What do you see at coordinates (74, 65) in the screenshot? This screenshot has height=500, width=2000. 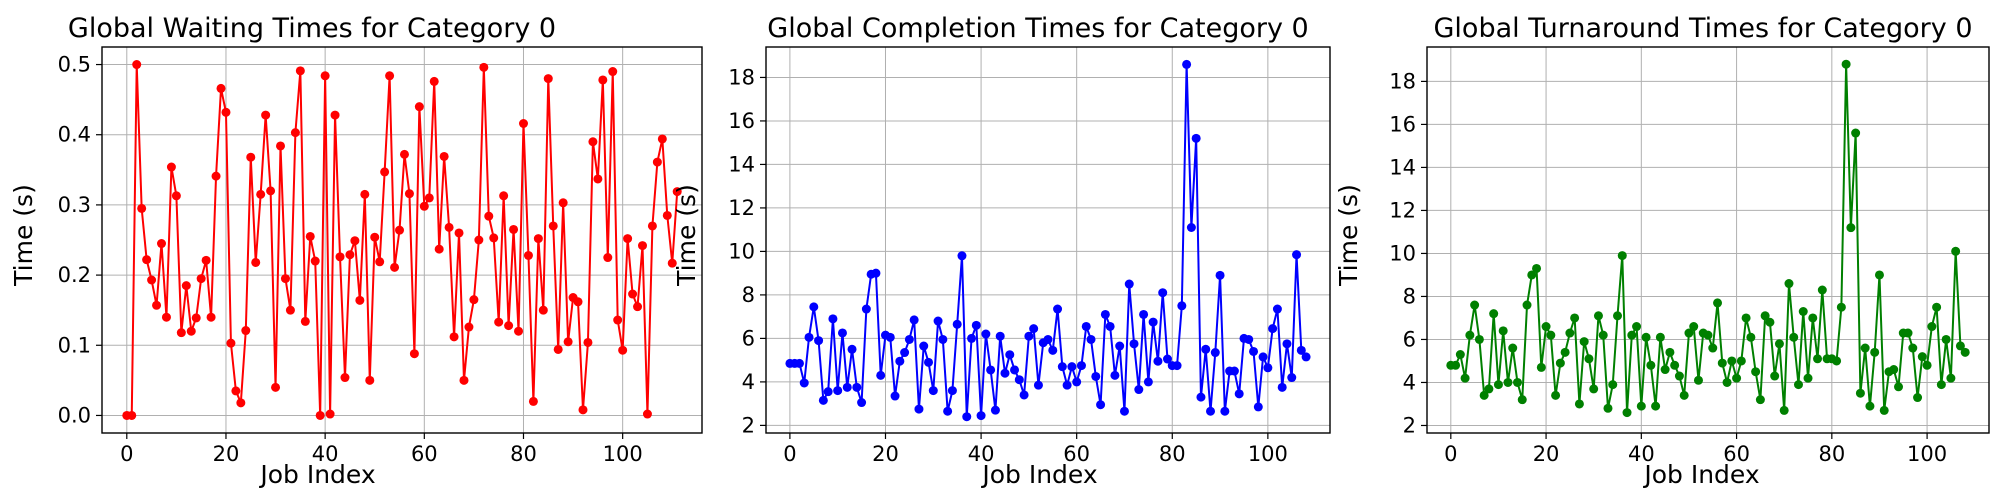 I see `waiting-times-ytick-label: 0.5` at bounding box center [74, 65].